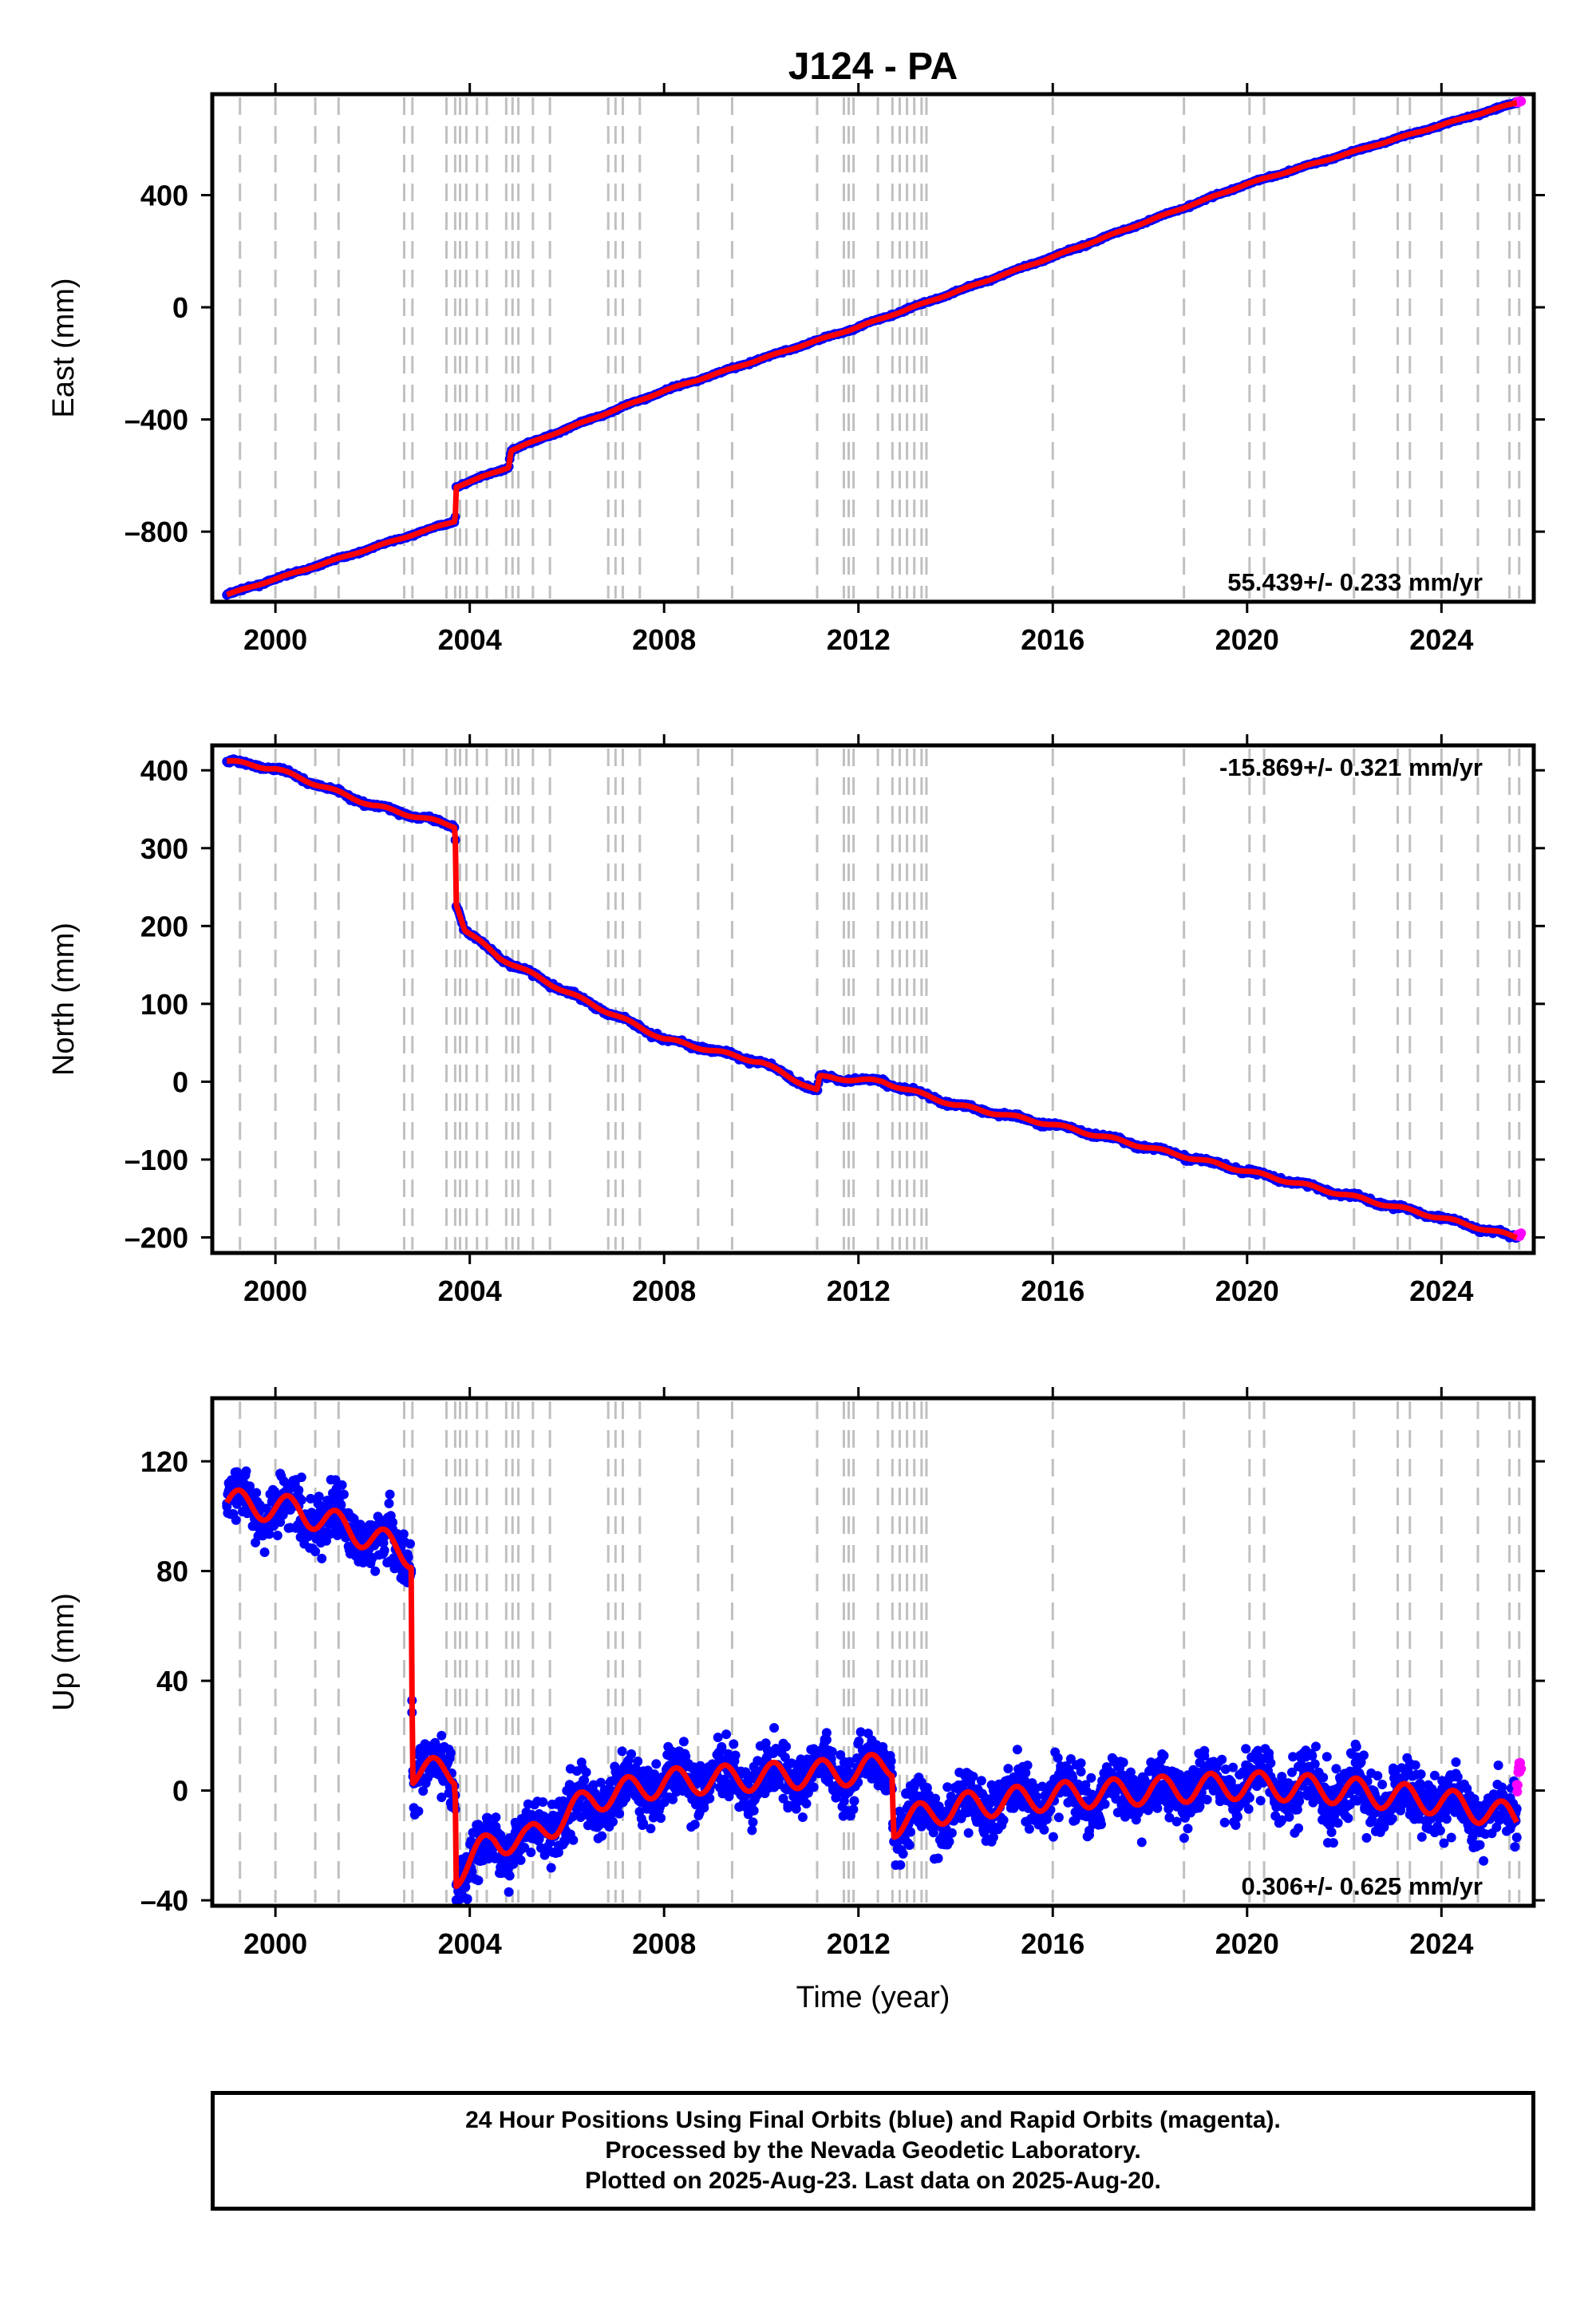 This screenshot has height=2316, width=1596. What do you see at coordinates (1247, 1291) in the screenshot?
I see `x-tick-label: 2020` at bounding box center [1247, 1291].